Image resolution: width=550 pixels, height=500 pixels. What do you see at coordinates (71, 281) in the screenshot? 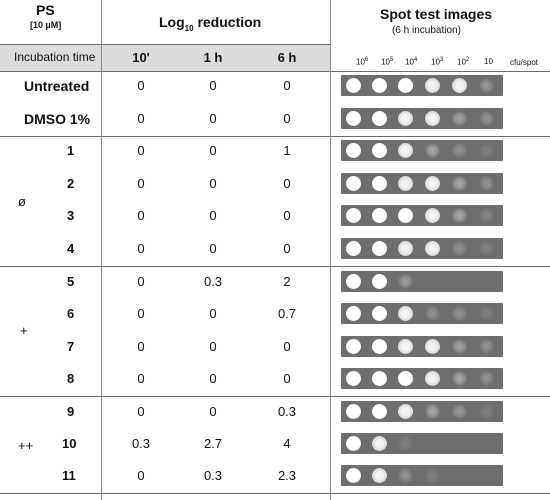
I see `row-label: 5` at bounding box center [71, 281].